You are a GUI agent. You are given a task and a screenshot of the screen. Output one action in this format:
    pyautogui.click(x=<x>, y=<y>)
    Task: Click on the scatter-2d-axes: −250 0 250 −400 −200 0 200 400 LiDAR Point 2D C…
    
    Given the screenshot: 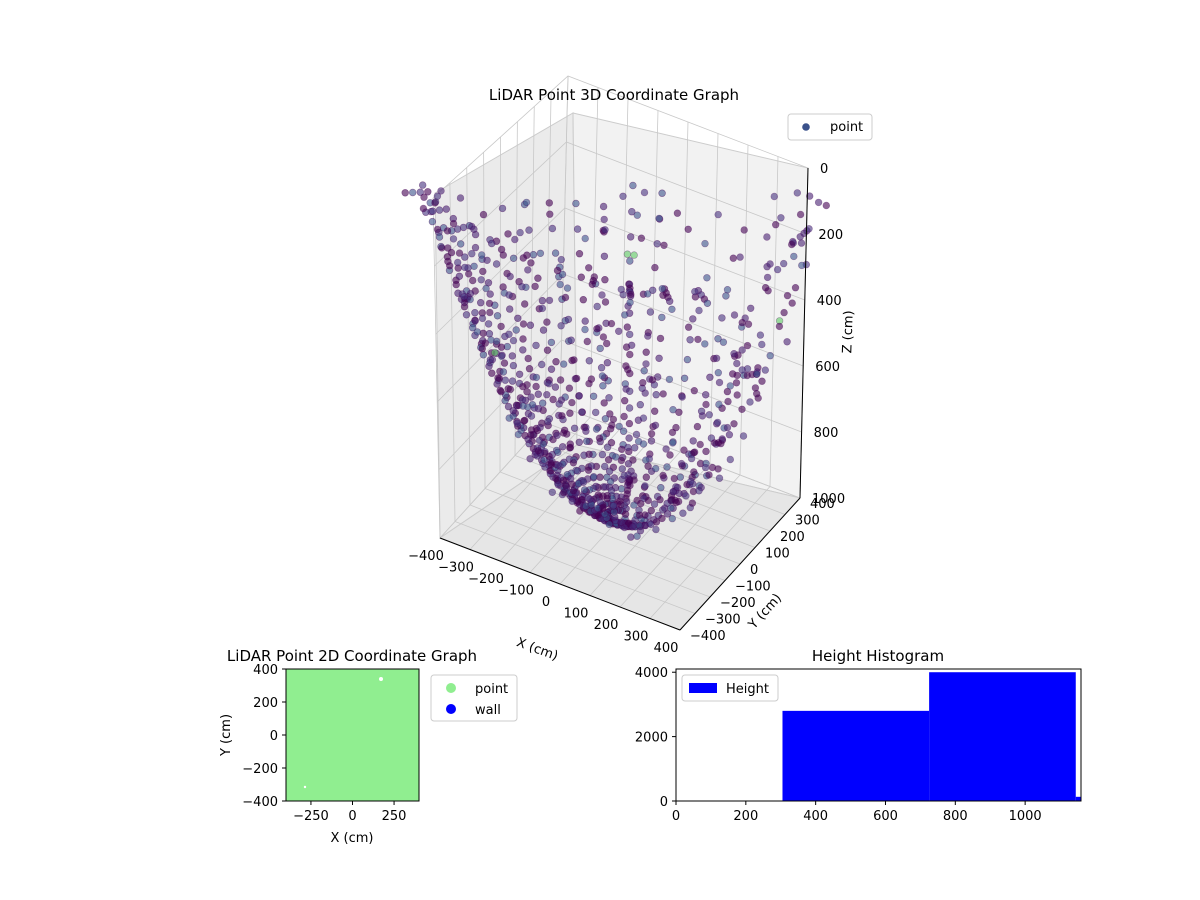 What is the action you would take?
    pyautogui.click(x=368, y=746)
    